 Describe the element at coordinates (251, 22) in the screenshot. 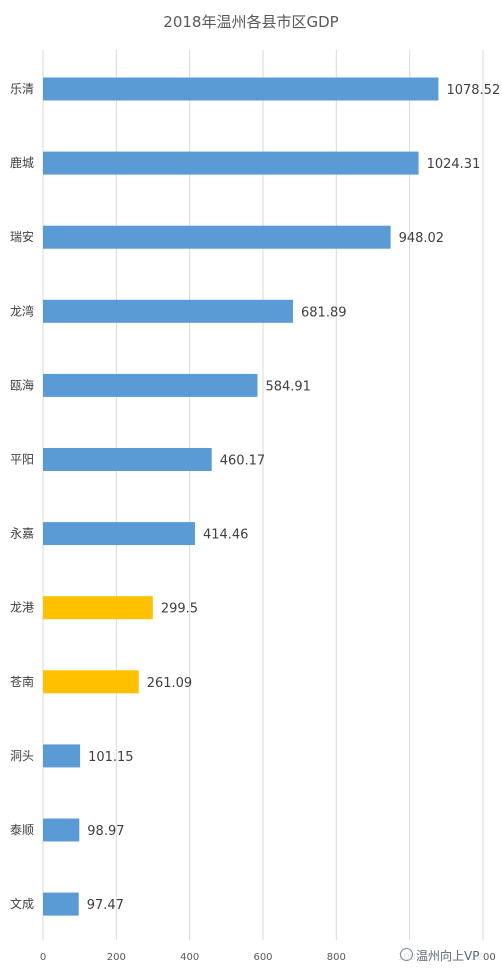

I see `chart-title: 2018年温州各县市区GDP` at that location.